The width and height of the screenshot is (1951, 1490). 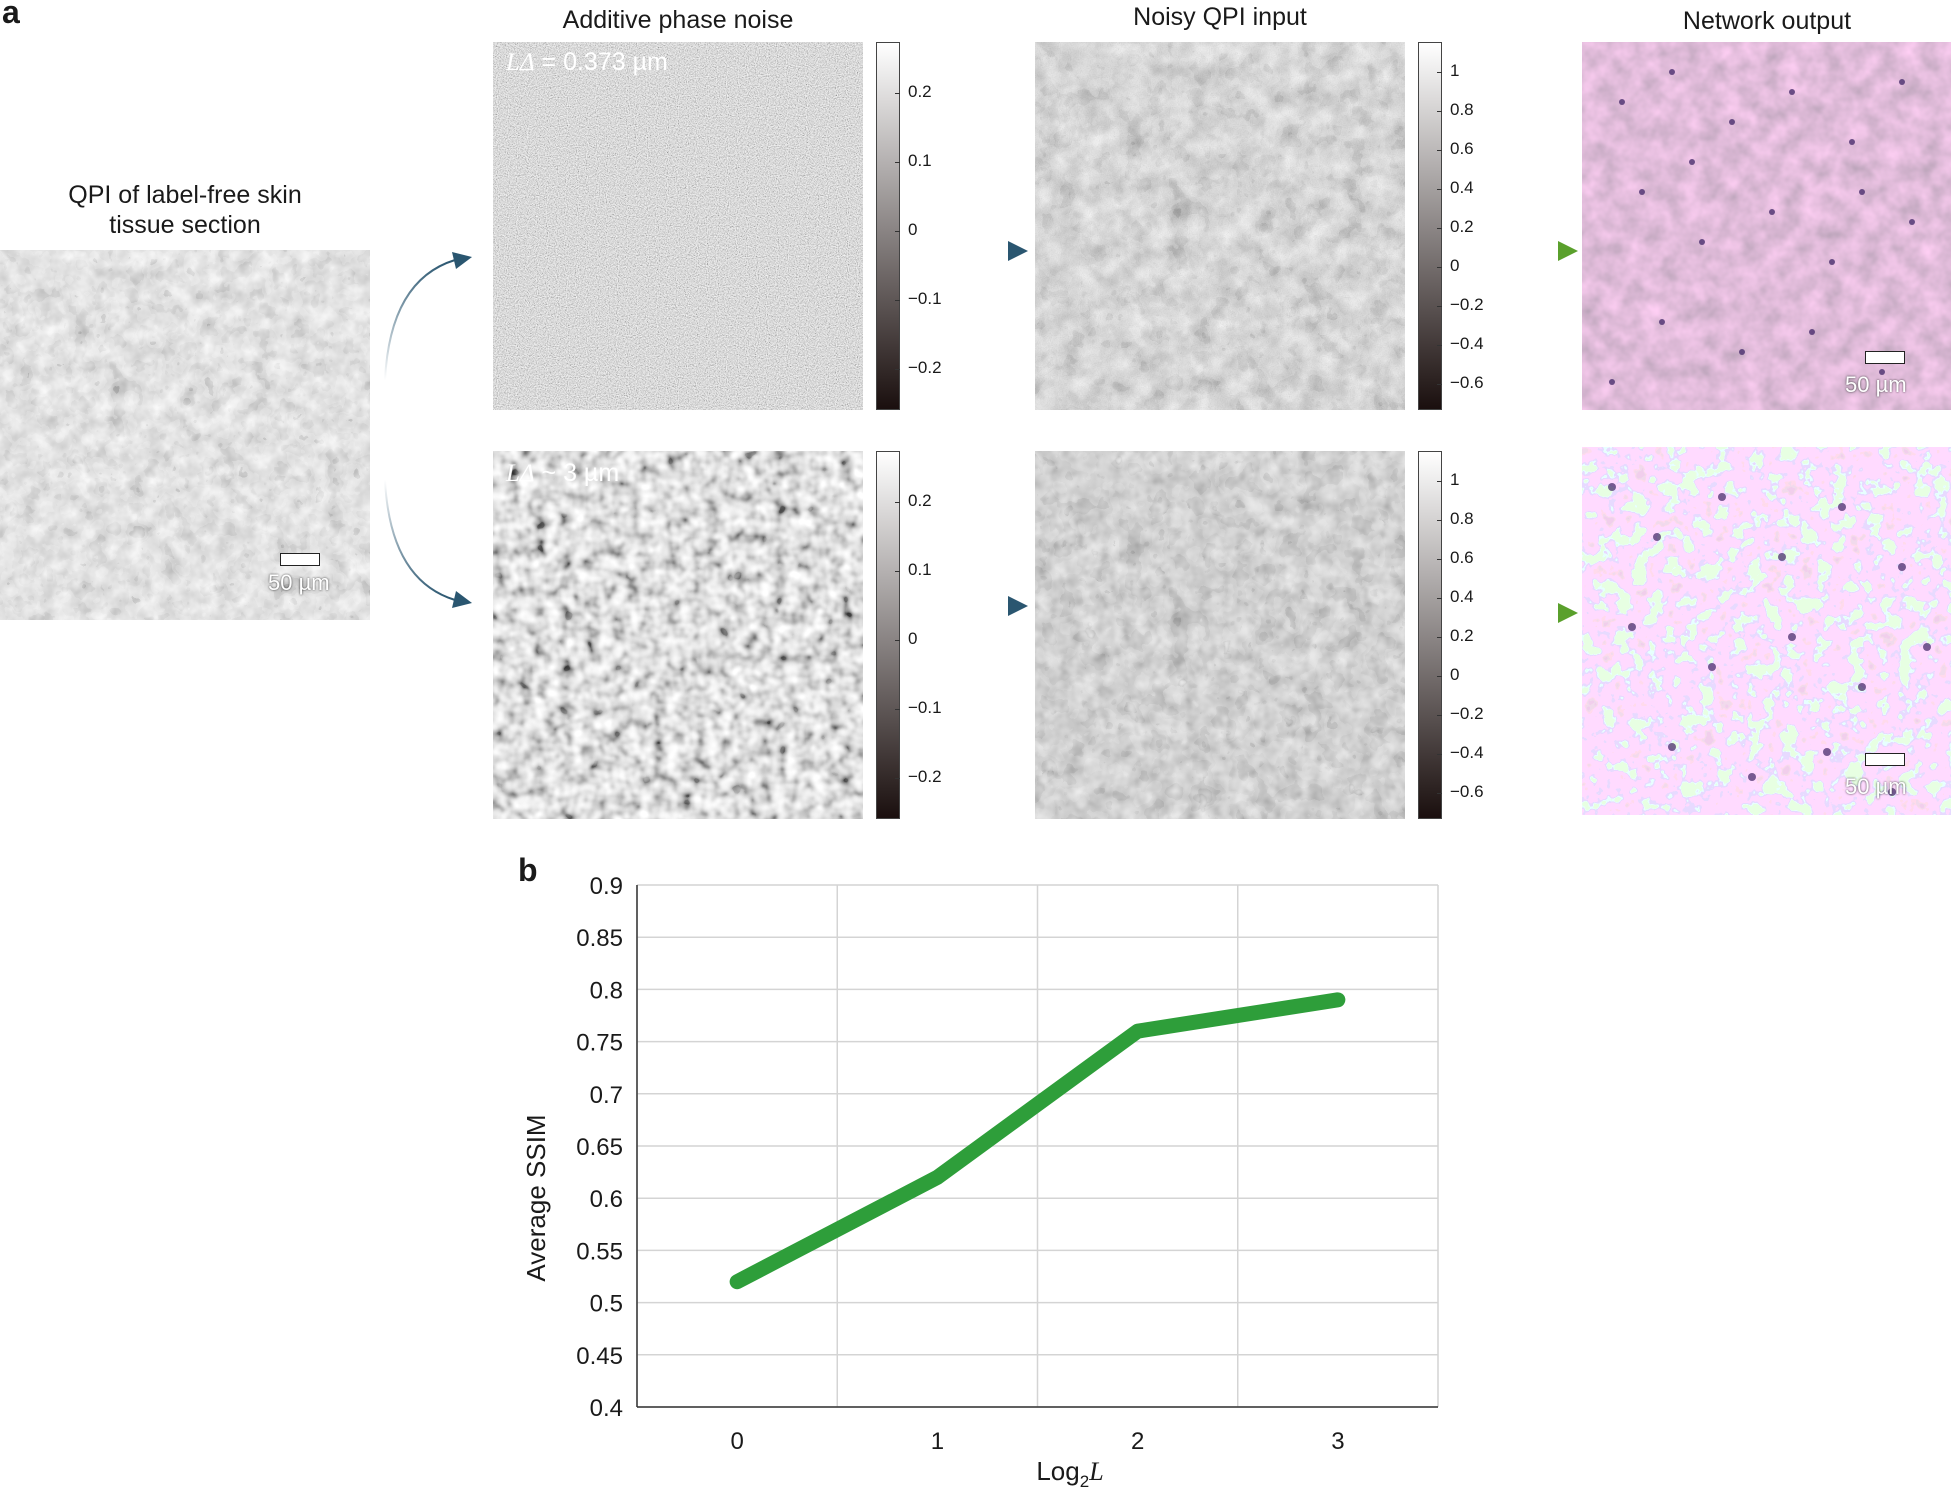 I want to click on y-tick-label: 0.8, so click(x=606, y=990).